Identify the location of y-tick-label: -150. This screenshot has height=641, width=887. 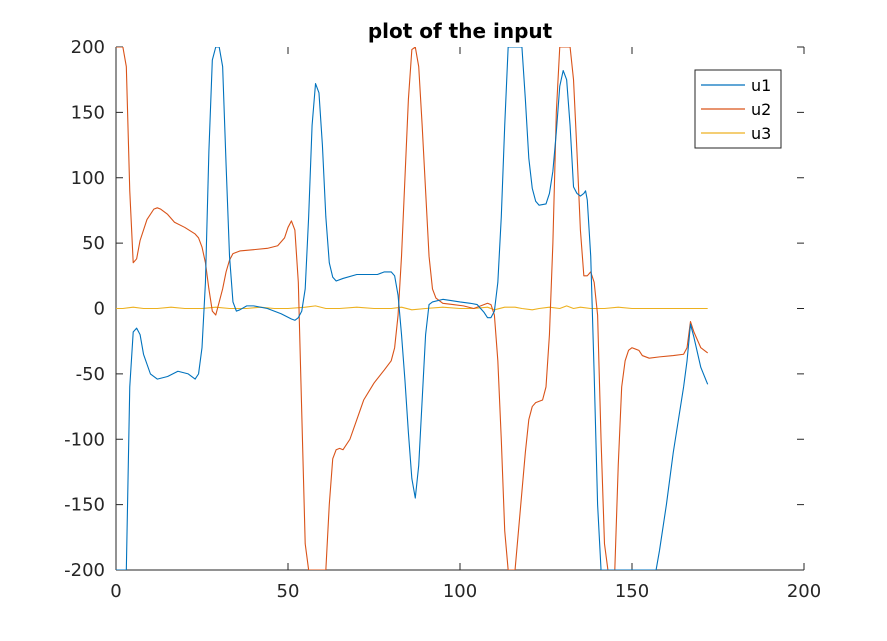
(84, 505).